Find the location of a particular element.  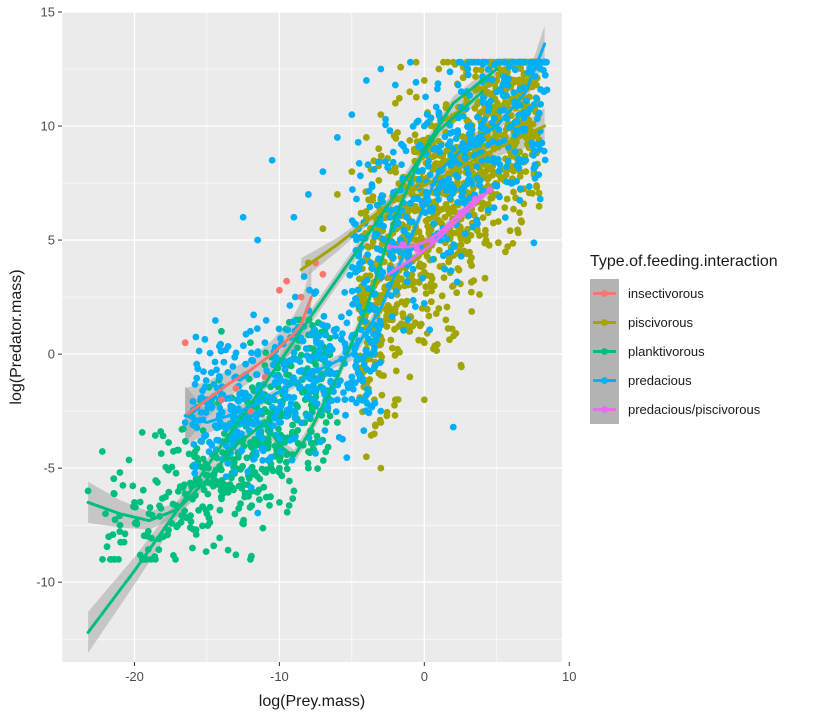

legend-label: insectivorous is located at coordinates (666, 293).